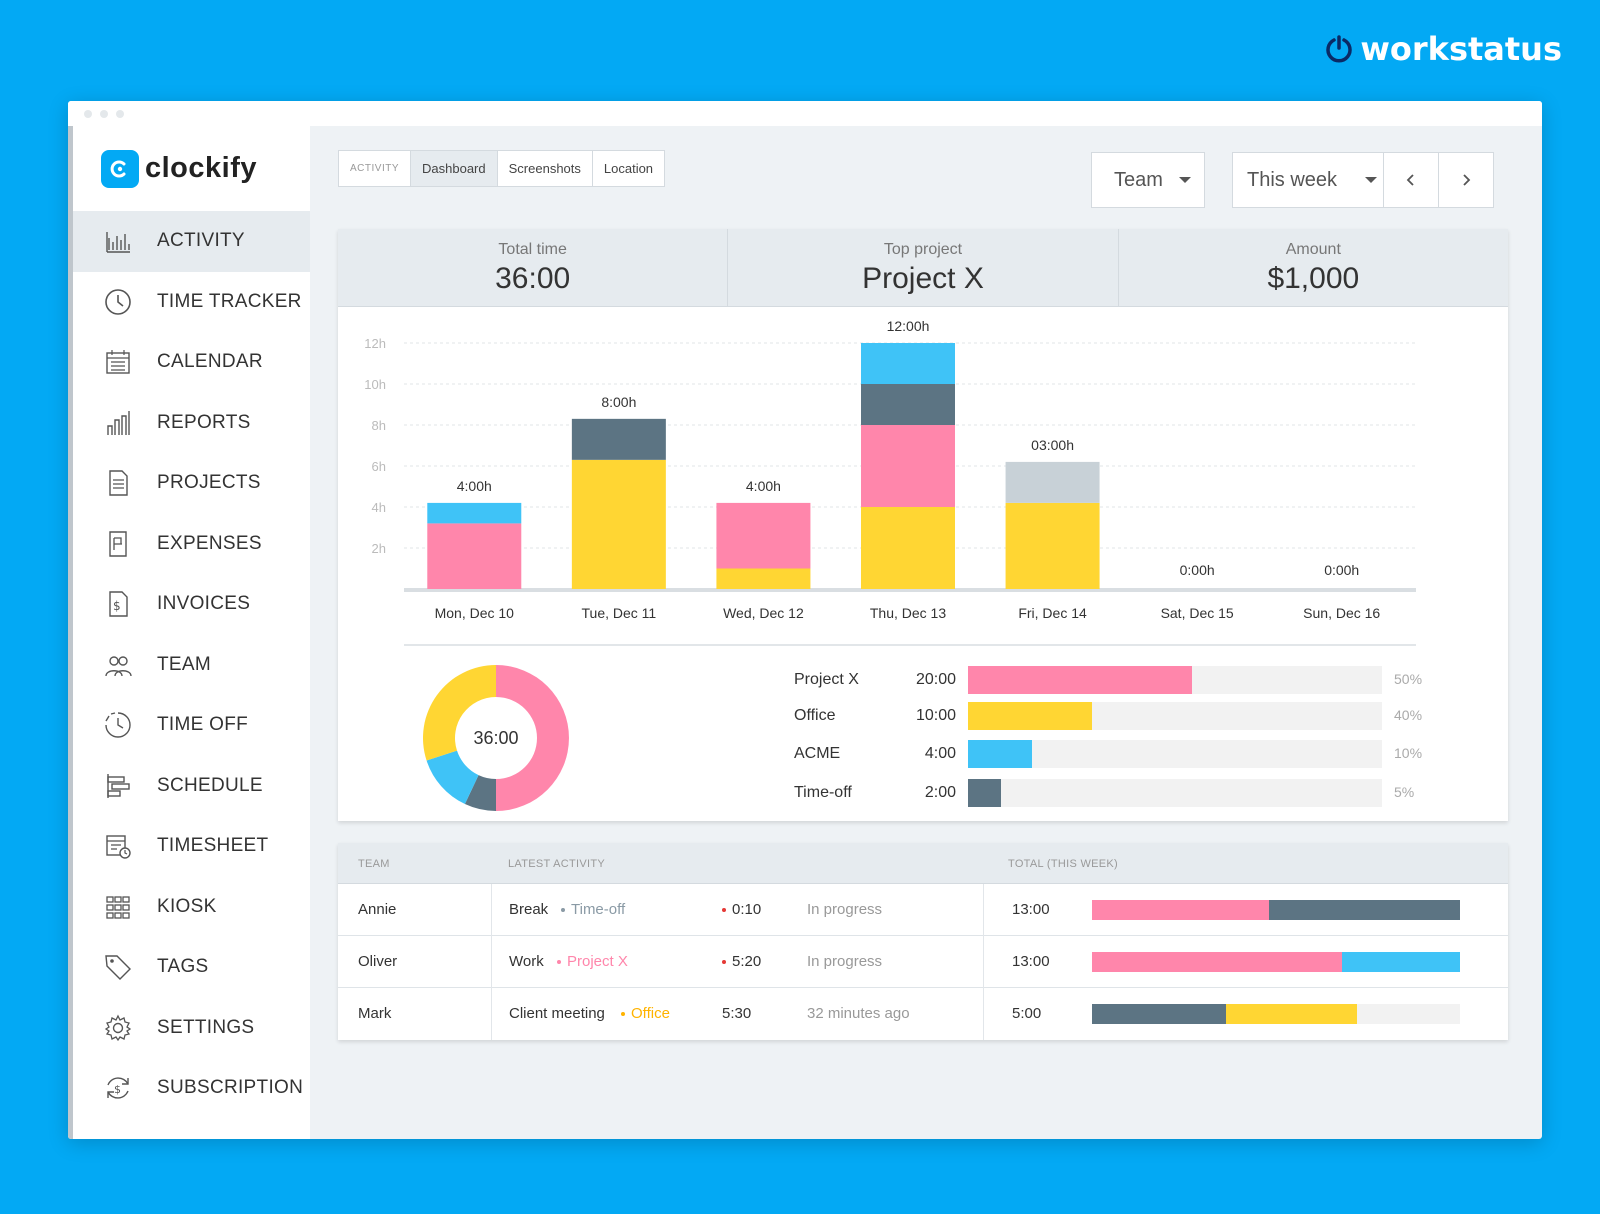 The image size is (1600, 1214). What do you see at coordinates (545, 168) in the screenshot?
I see `tab-screenshots: Screenshots` at bounding box center [545, 168].